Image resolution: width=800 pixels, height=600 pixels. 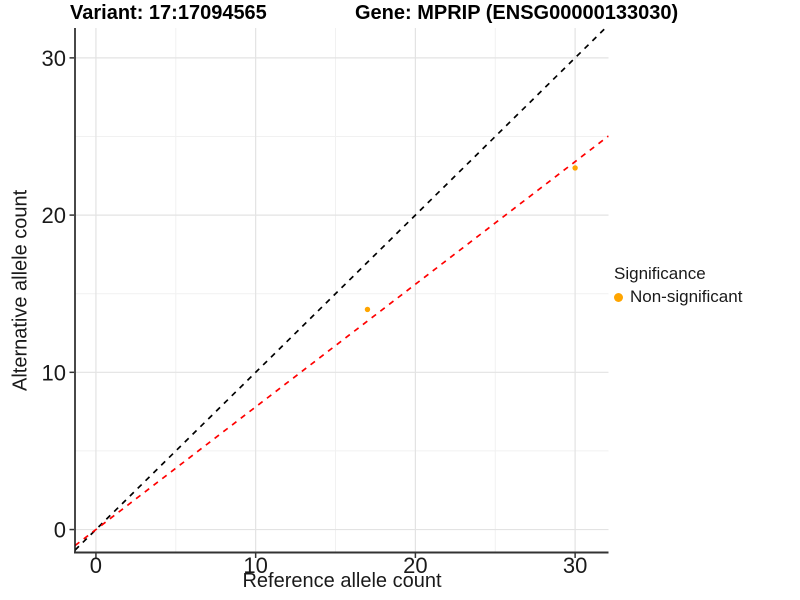 What do you see at coordinates (660, 273) in the screenshot?
I see `legend-title: Significance` at bounding box center [660, 273].